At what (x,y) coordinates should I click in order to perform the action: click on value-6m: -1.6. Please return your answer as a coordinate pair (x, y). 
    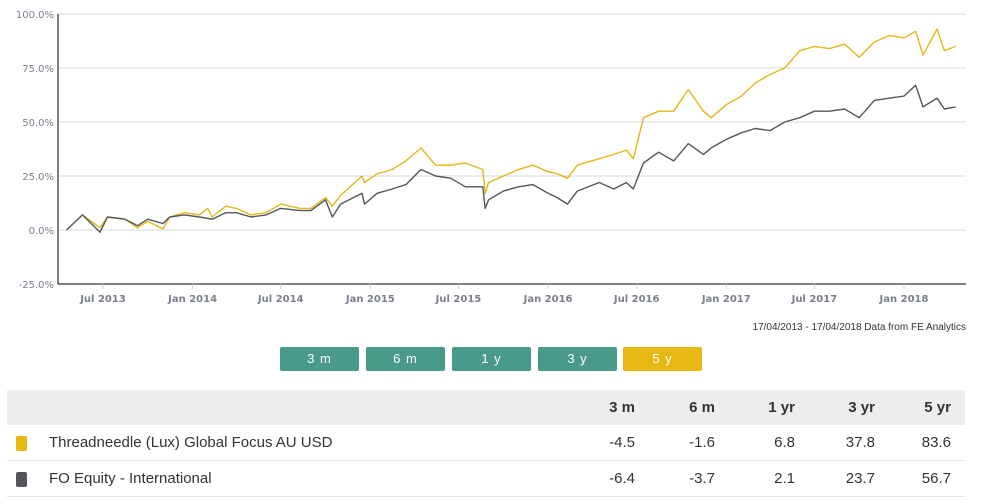
    Looking at the image, I should click on (702, 442).